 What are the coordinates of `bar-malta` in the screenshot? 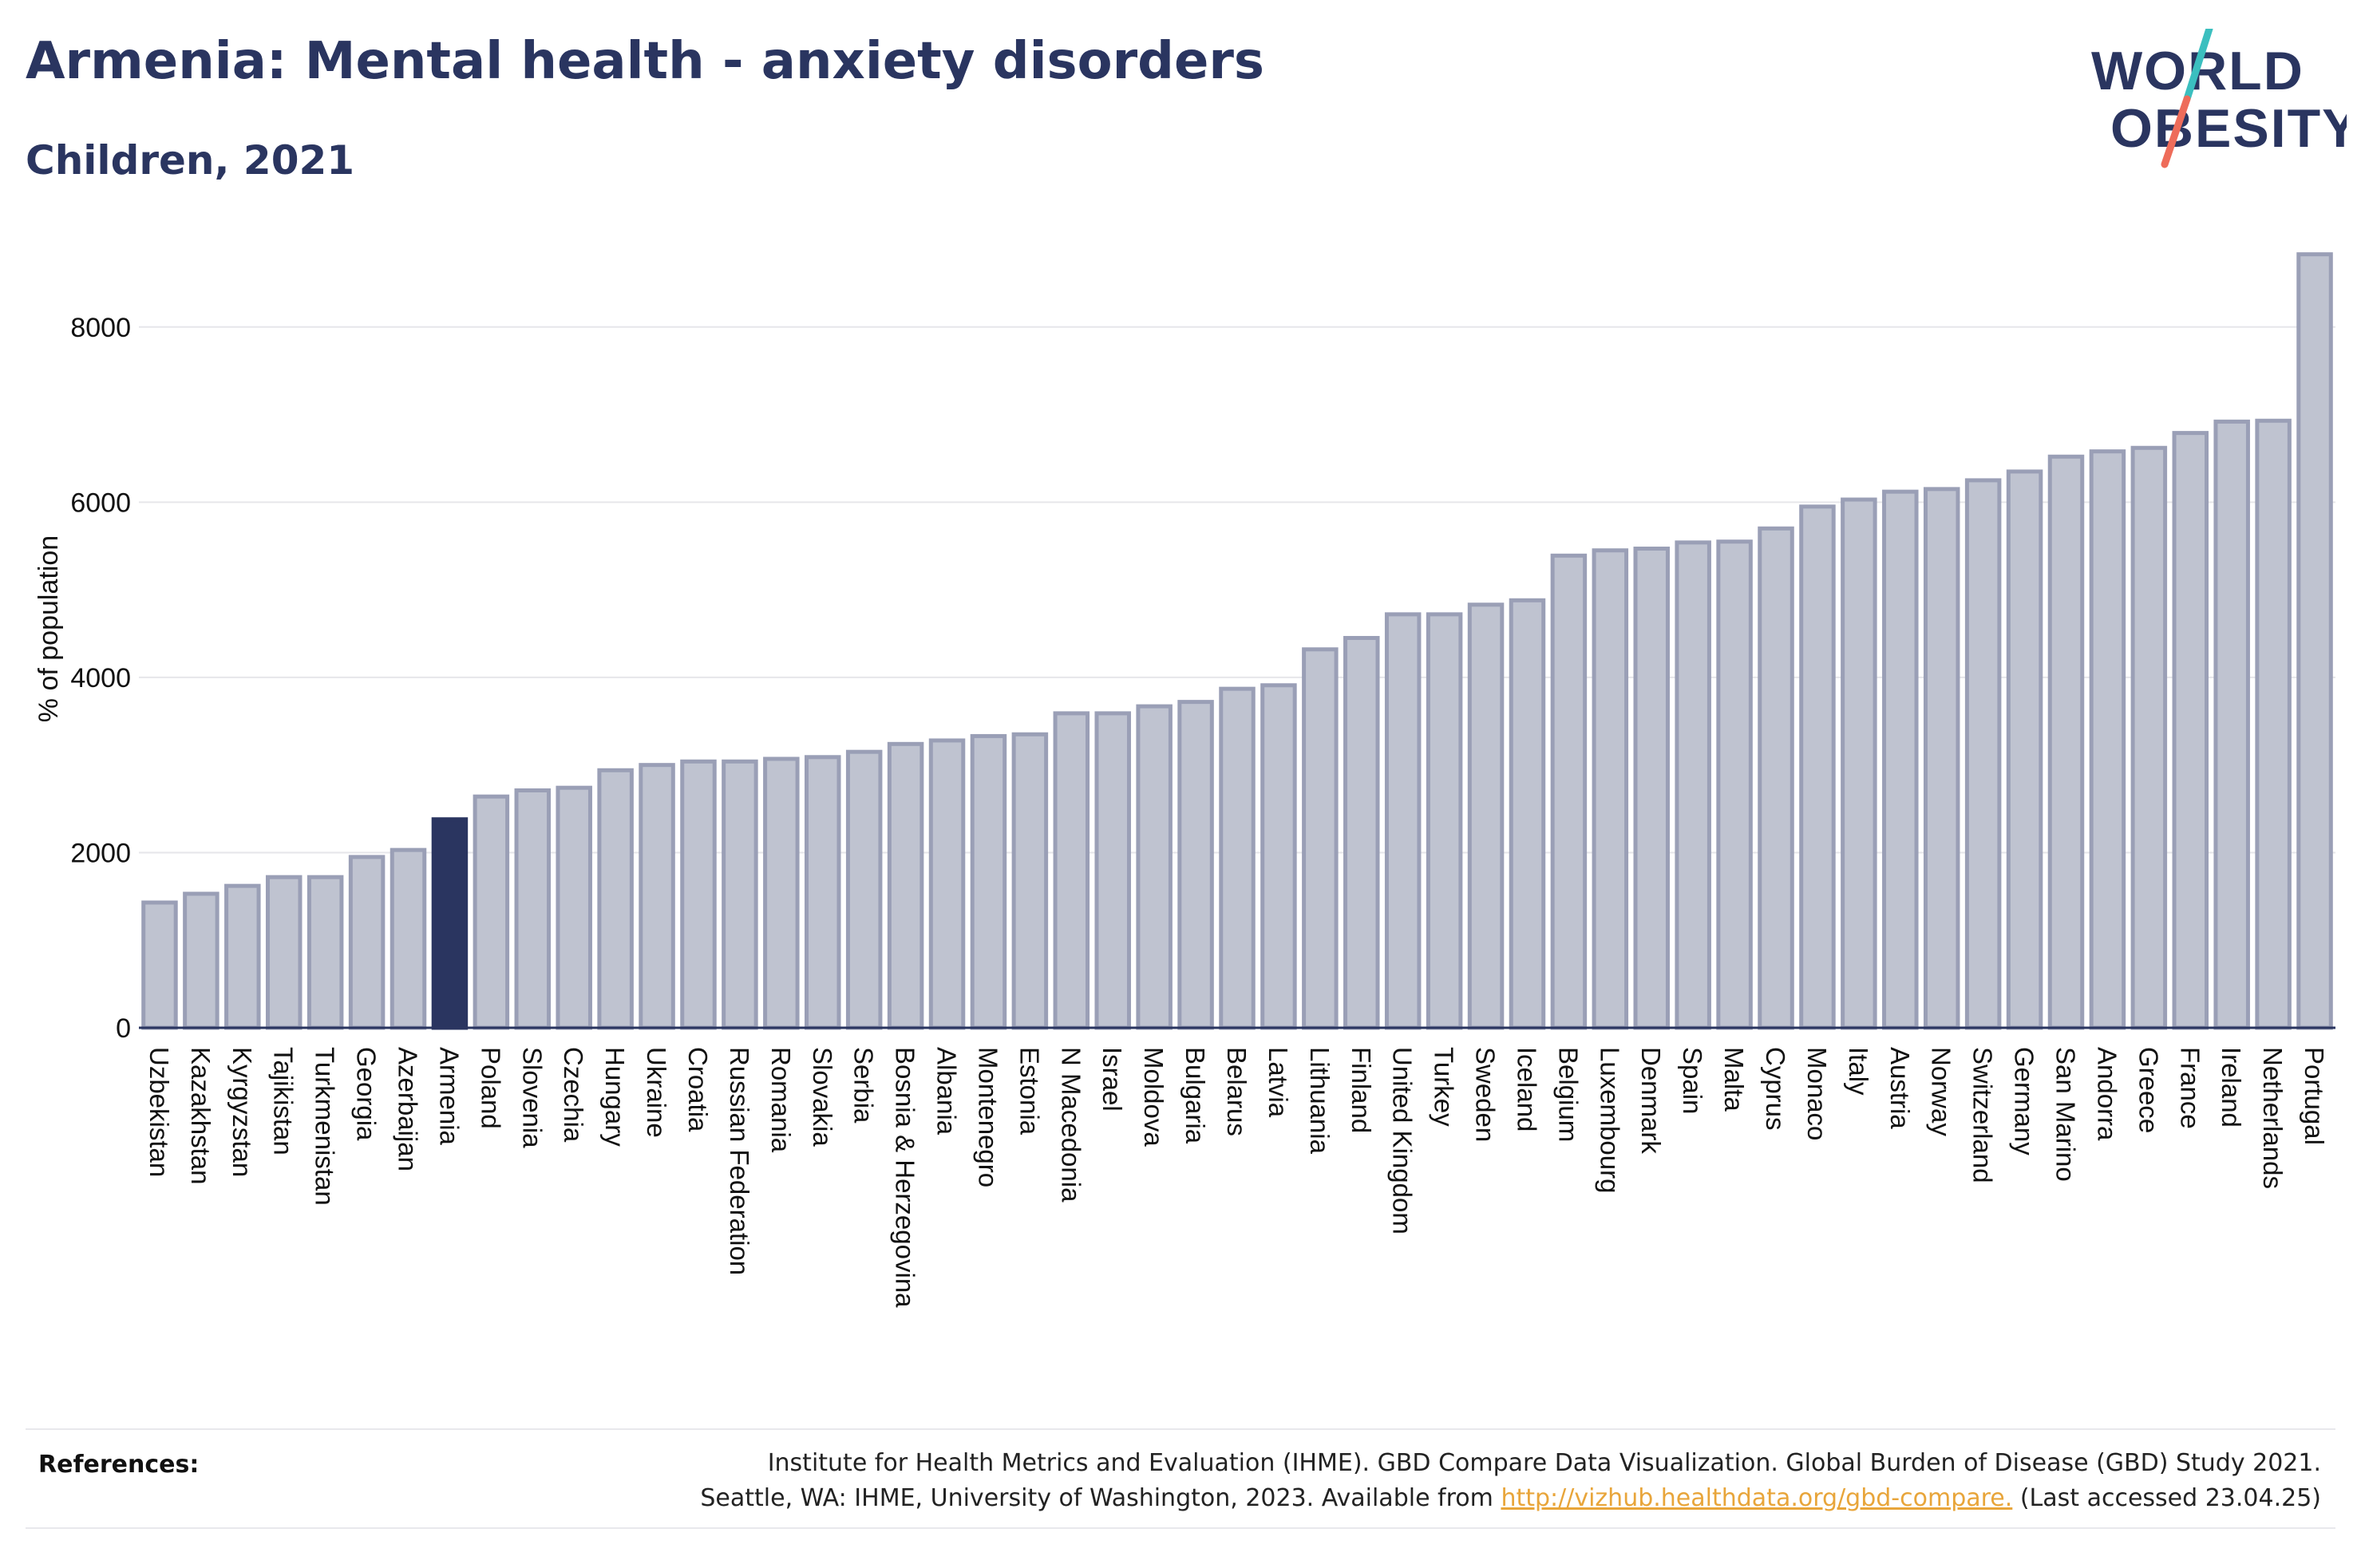 It's located at (1734, 784).